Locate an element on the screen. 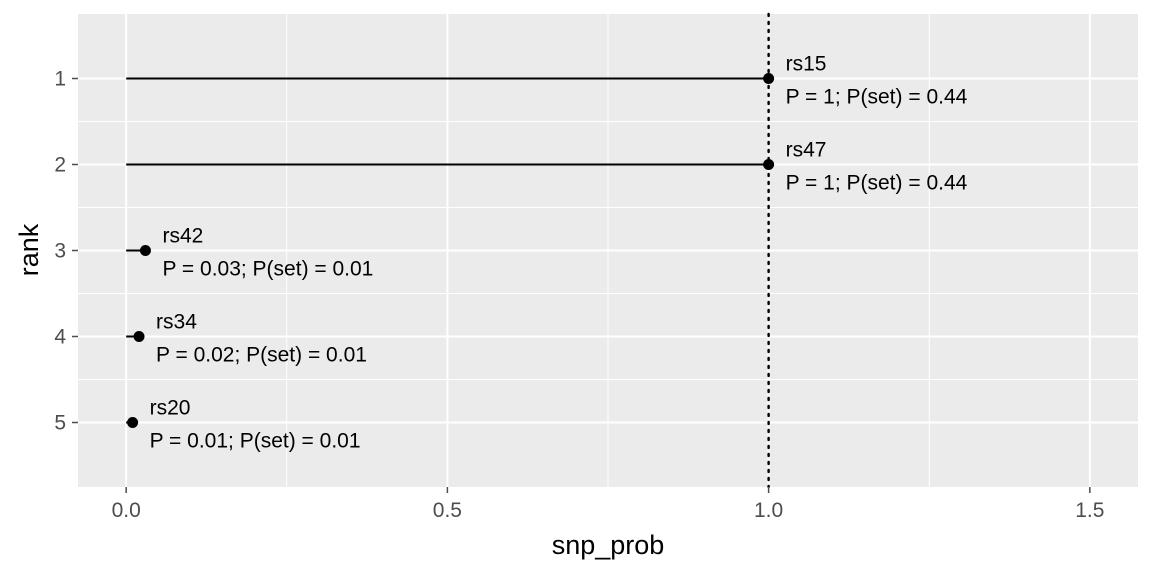 This screenshot has height=576, width=1152. snp-label-rs47: rs47 is located at coordinates (806, 150).